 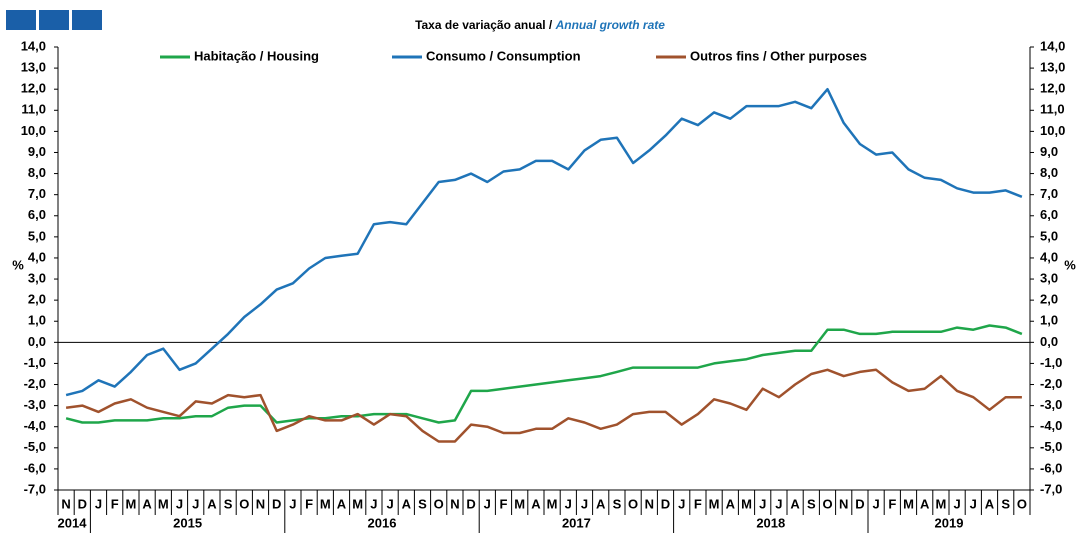 What do you see at coordinates (35, 488) in the screenshot?
I see `y-tick-label: -7,0` at bounding box center [35, 488].